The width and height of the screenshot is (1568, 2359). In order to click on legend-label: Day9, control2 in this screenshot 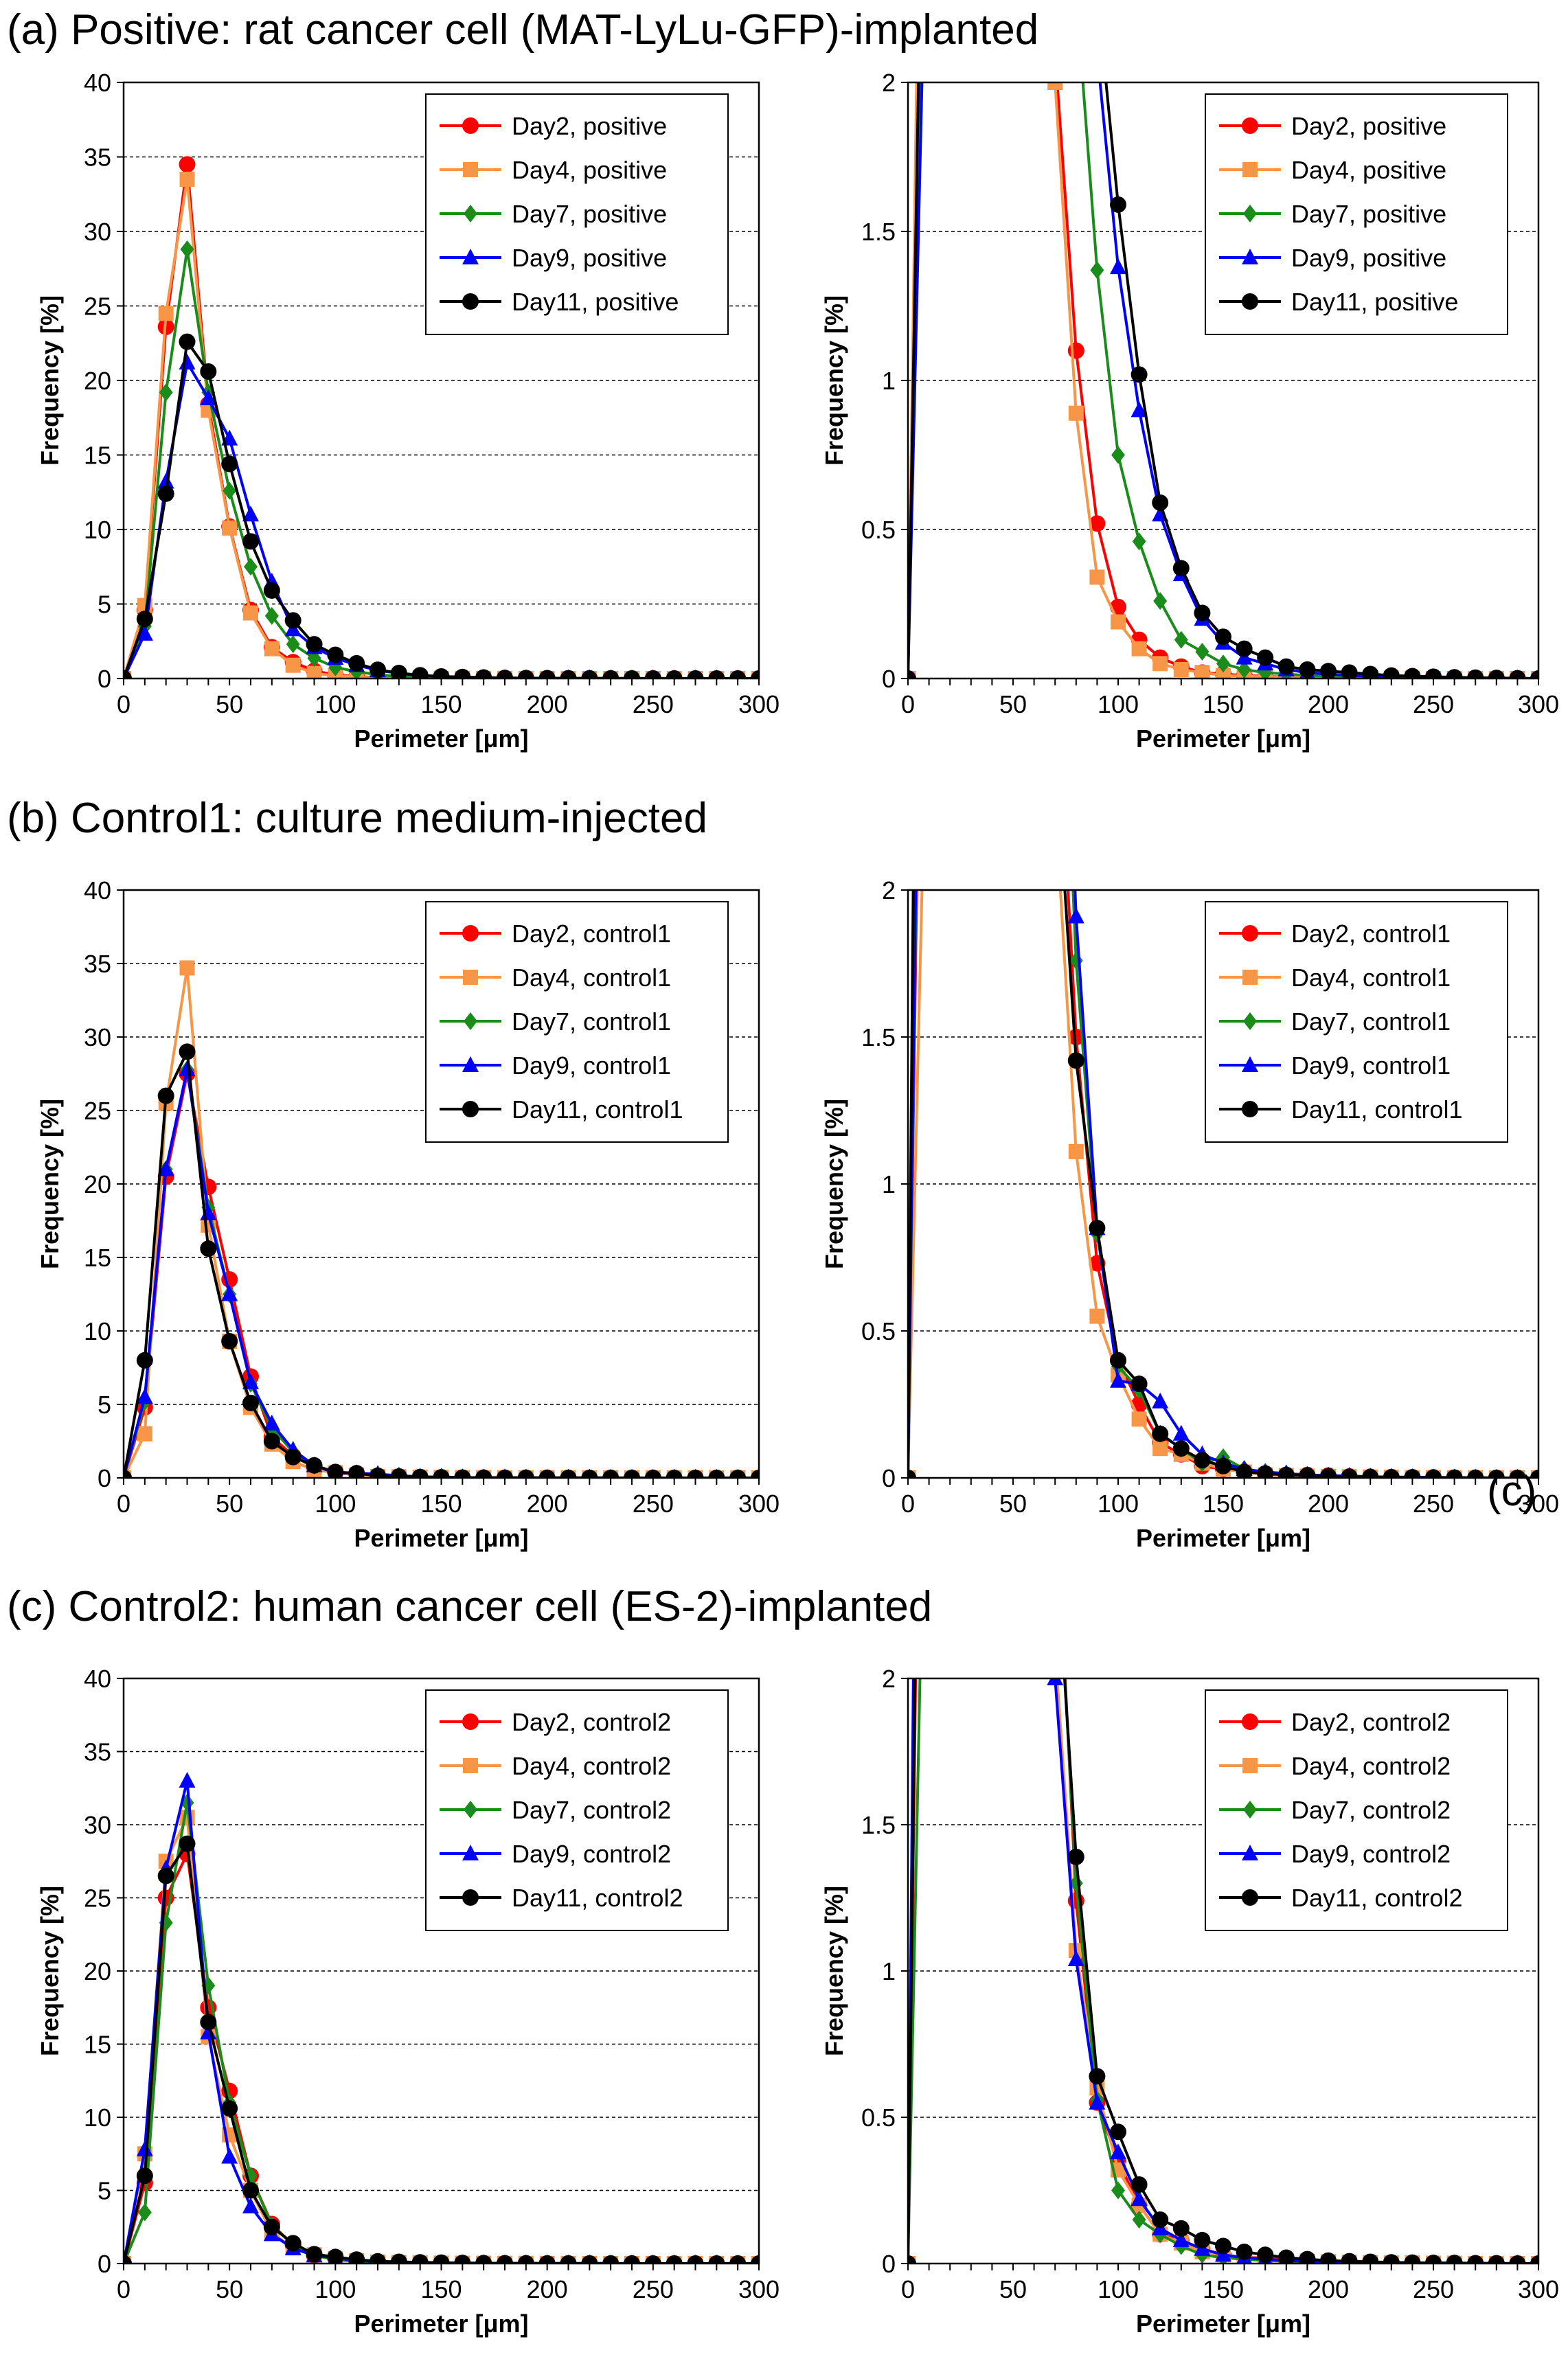, I will do `click(591, 1854)`.